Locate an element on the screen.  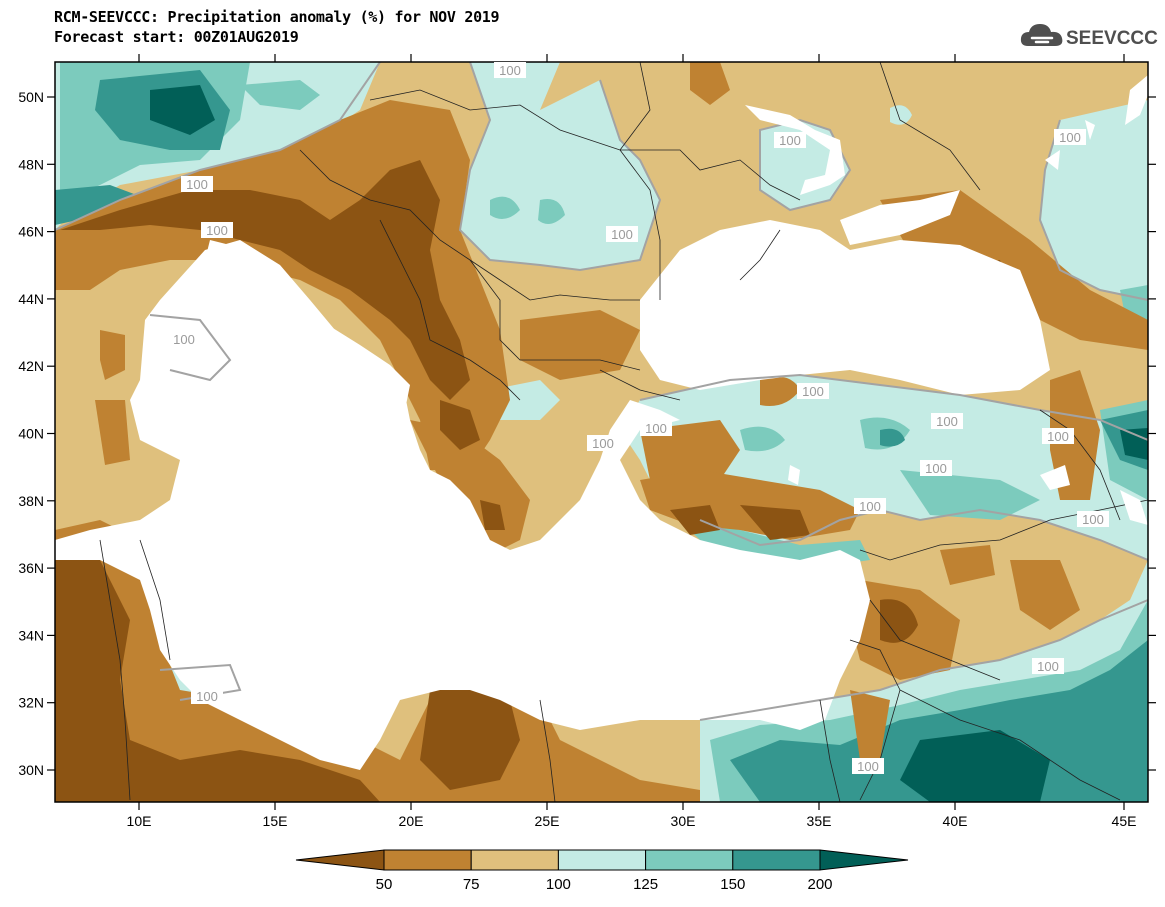
lon-tick-label: 10E is located at coordinates (139, 821).